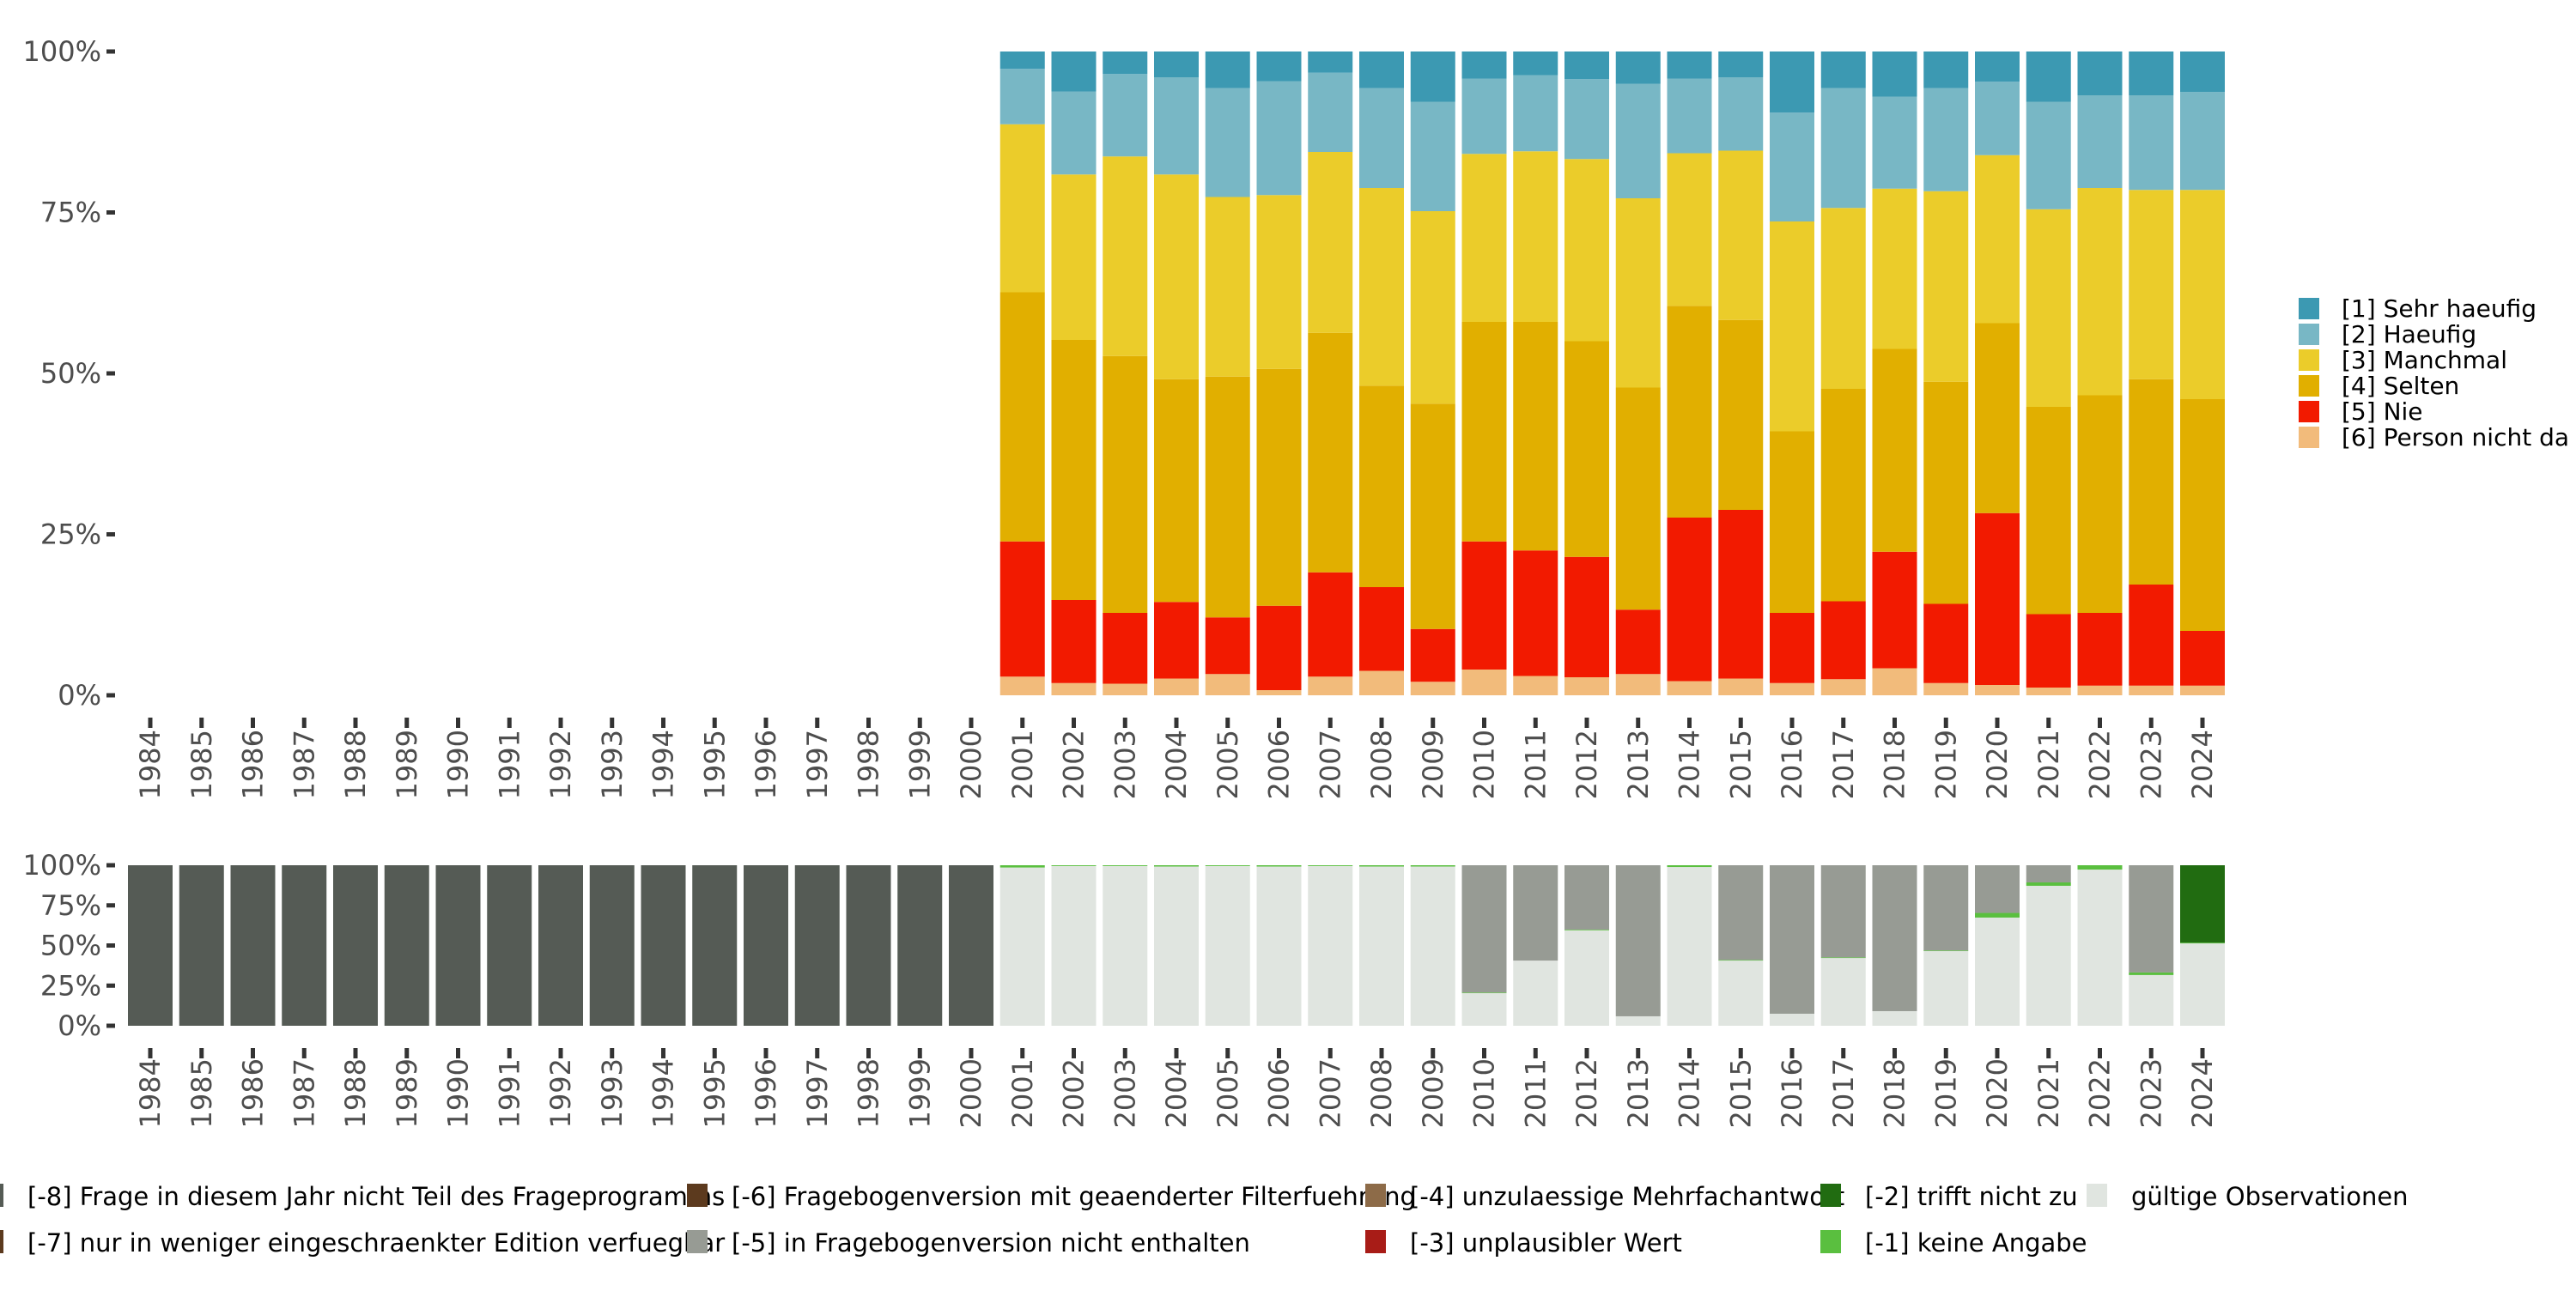 This screenshot has width=2576, height=1291. Describe the element at coordinates (1535, 64) in the screenshot. I see `bar-segment-1-sehr-haeufig-2011` at that location.